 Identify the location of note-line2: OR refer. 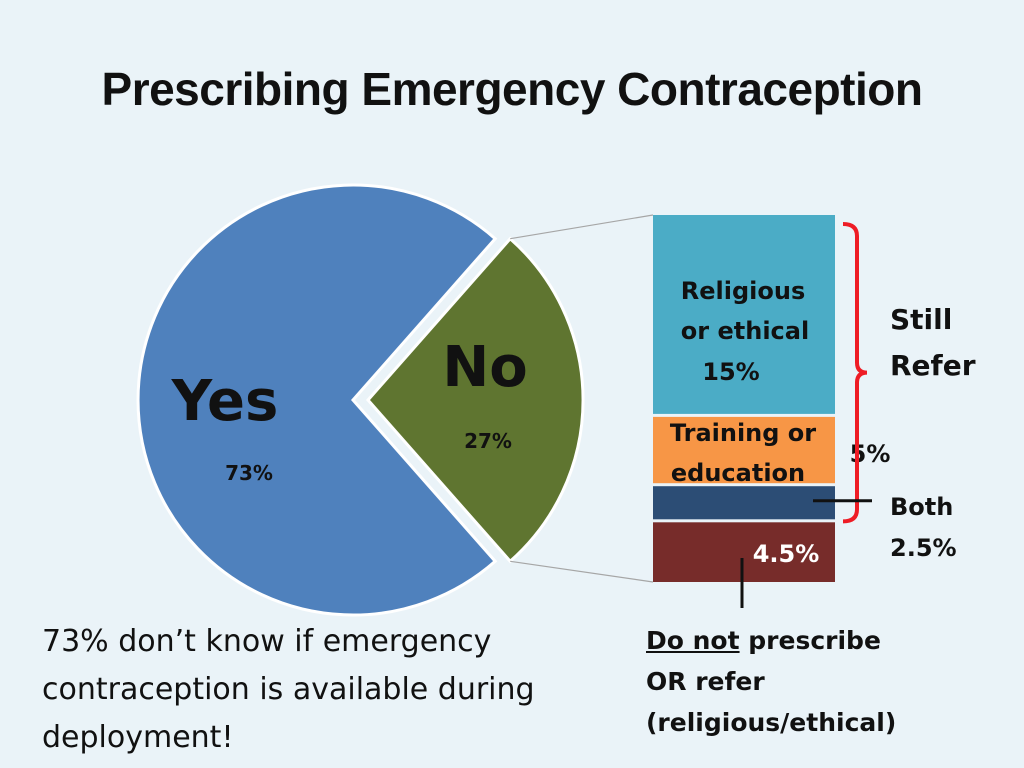
(705, 681).